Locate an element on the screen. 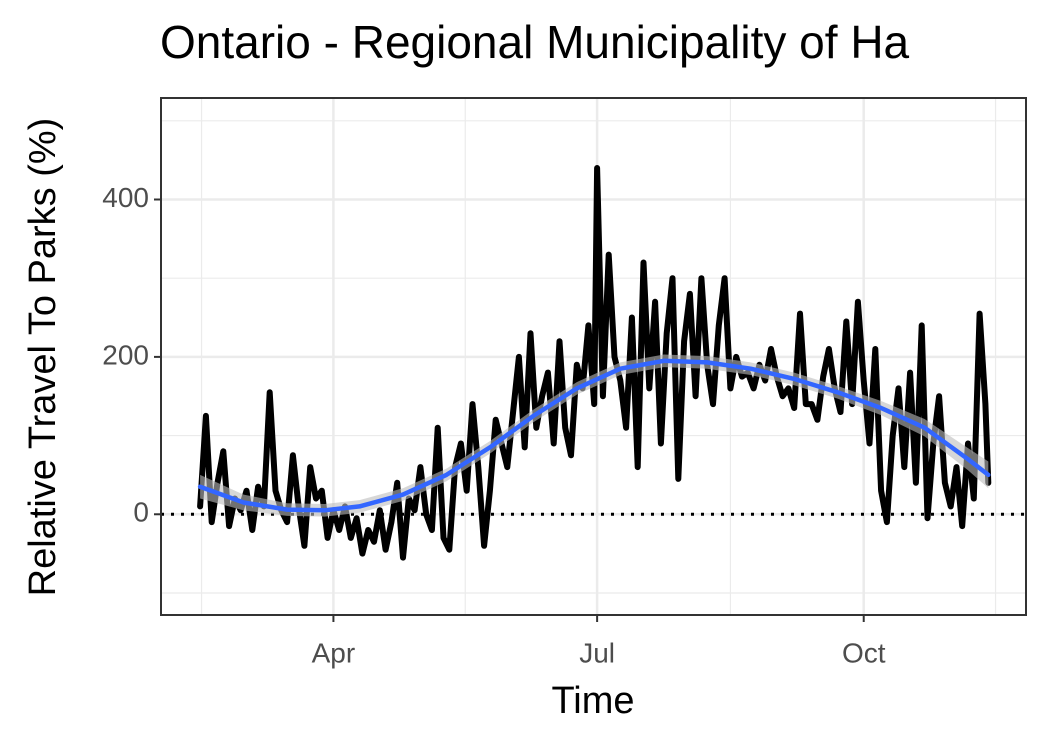  y-tick-label: 400 is located at coordinates (125, 197).